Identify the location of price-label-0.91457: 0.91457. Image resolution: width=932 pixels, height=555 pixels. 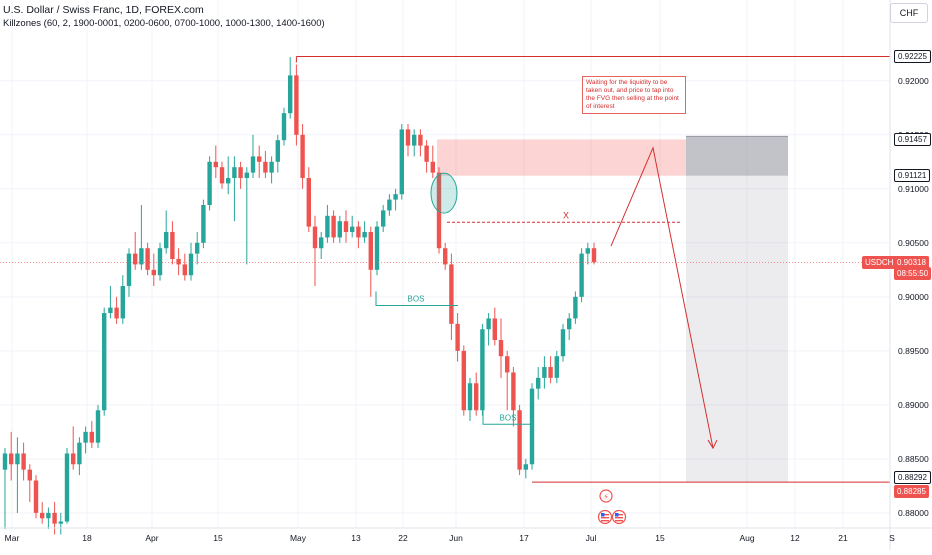
(912, 139).